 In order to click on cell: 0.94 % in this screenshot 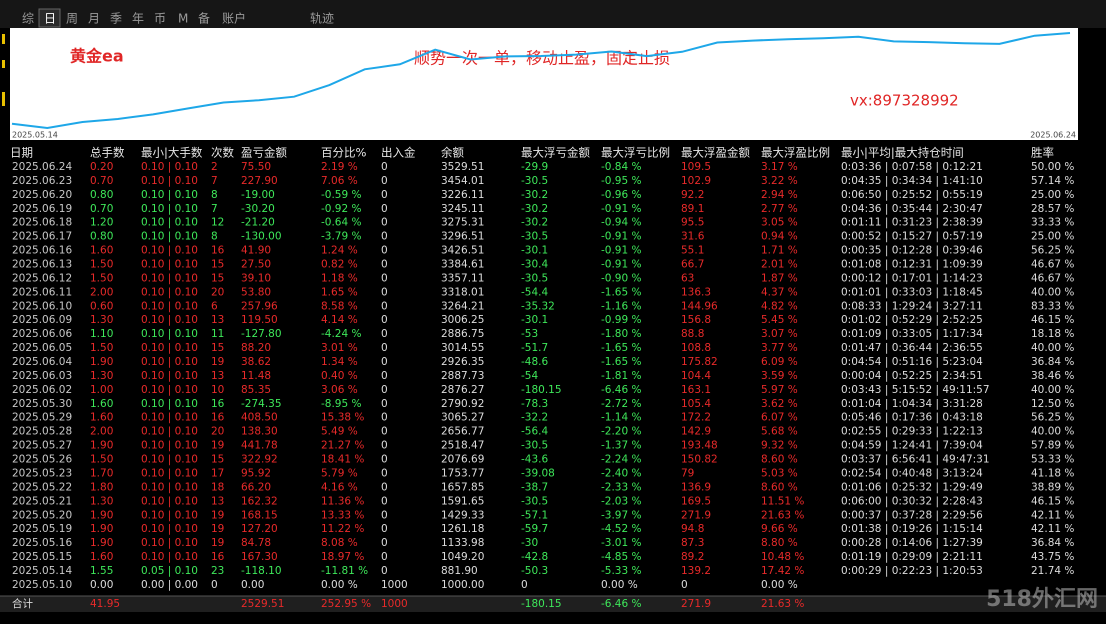, I will do `click(779, 237)`.